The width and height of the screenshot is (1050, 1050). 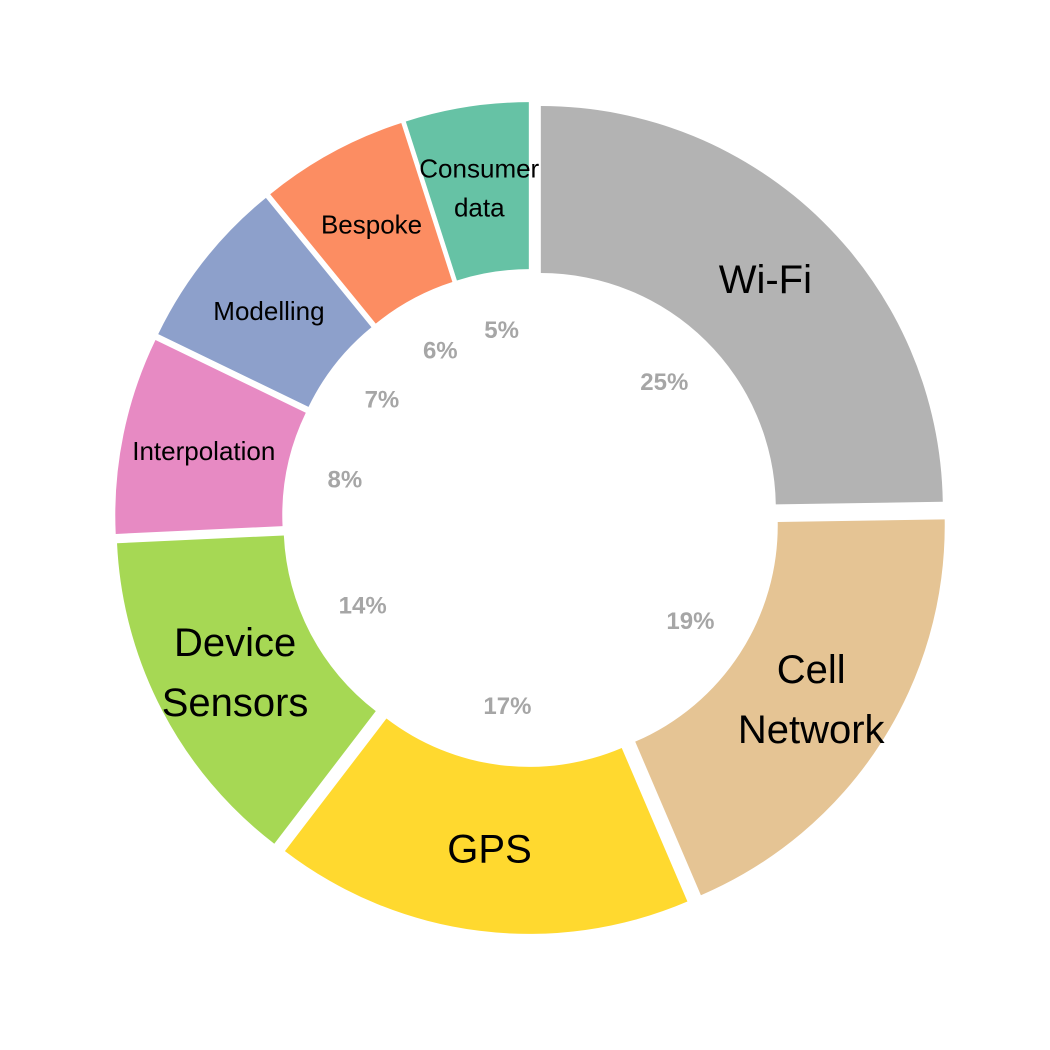 I want to click on percent-label-modelling: 7%, so click(x=382, y=400).